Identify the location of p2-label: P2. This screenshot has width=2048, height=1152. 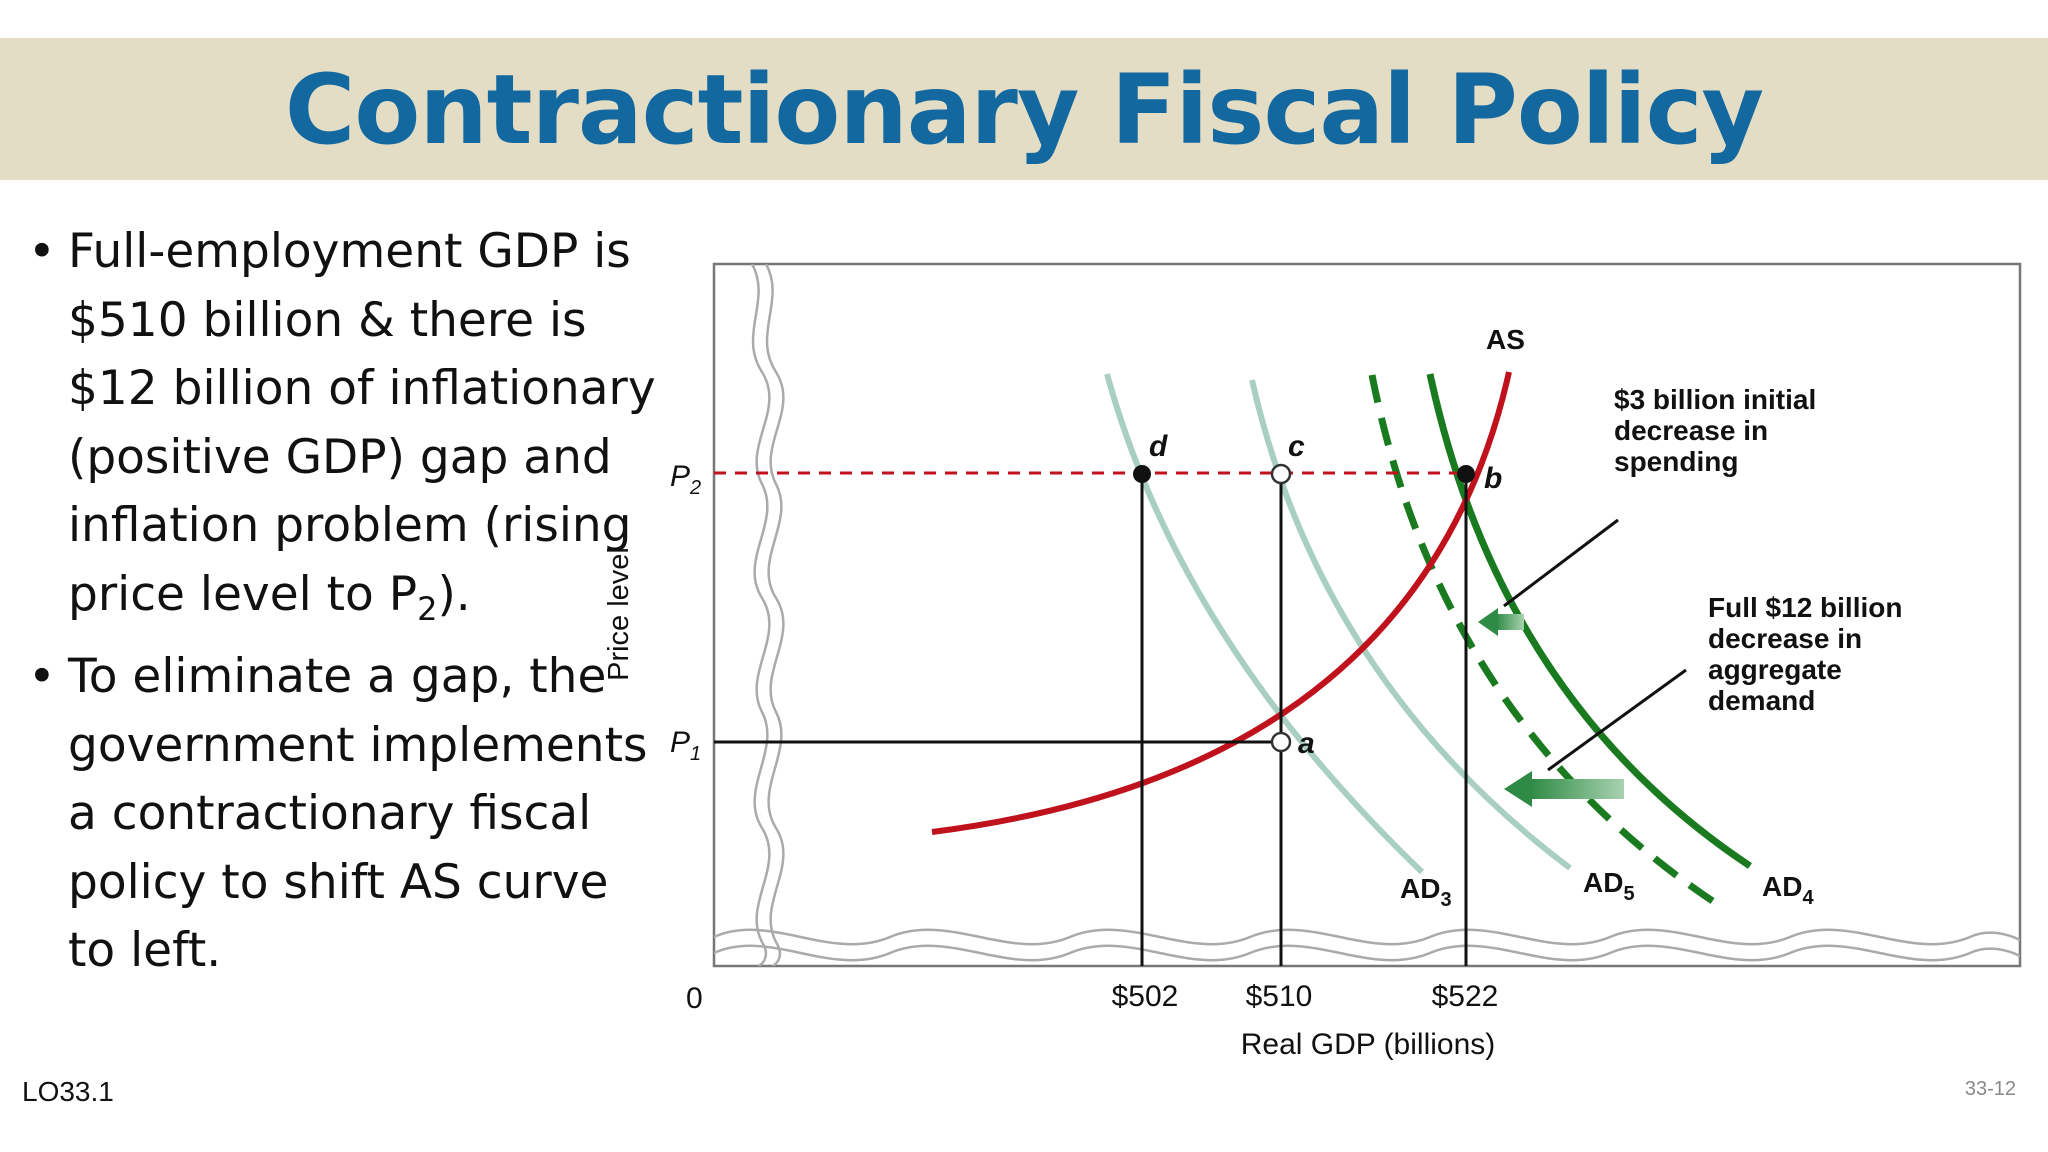
(685, 479).